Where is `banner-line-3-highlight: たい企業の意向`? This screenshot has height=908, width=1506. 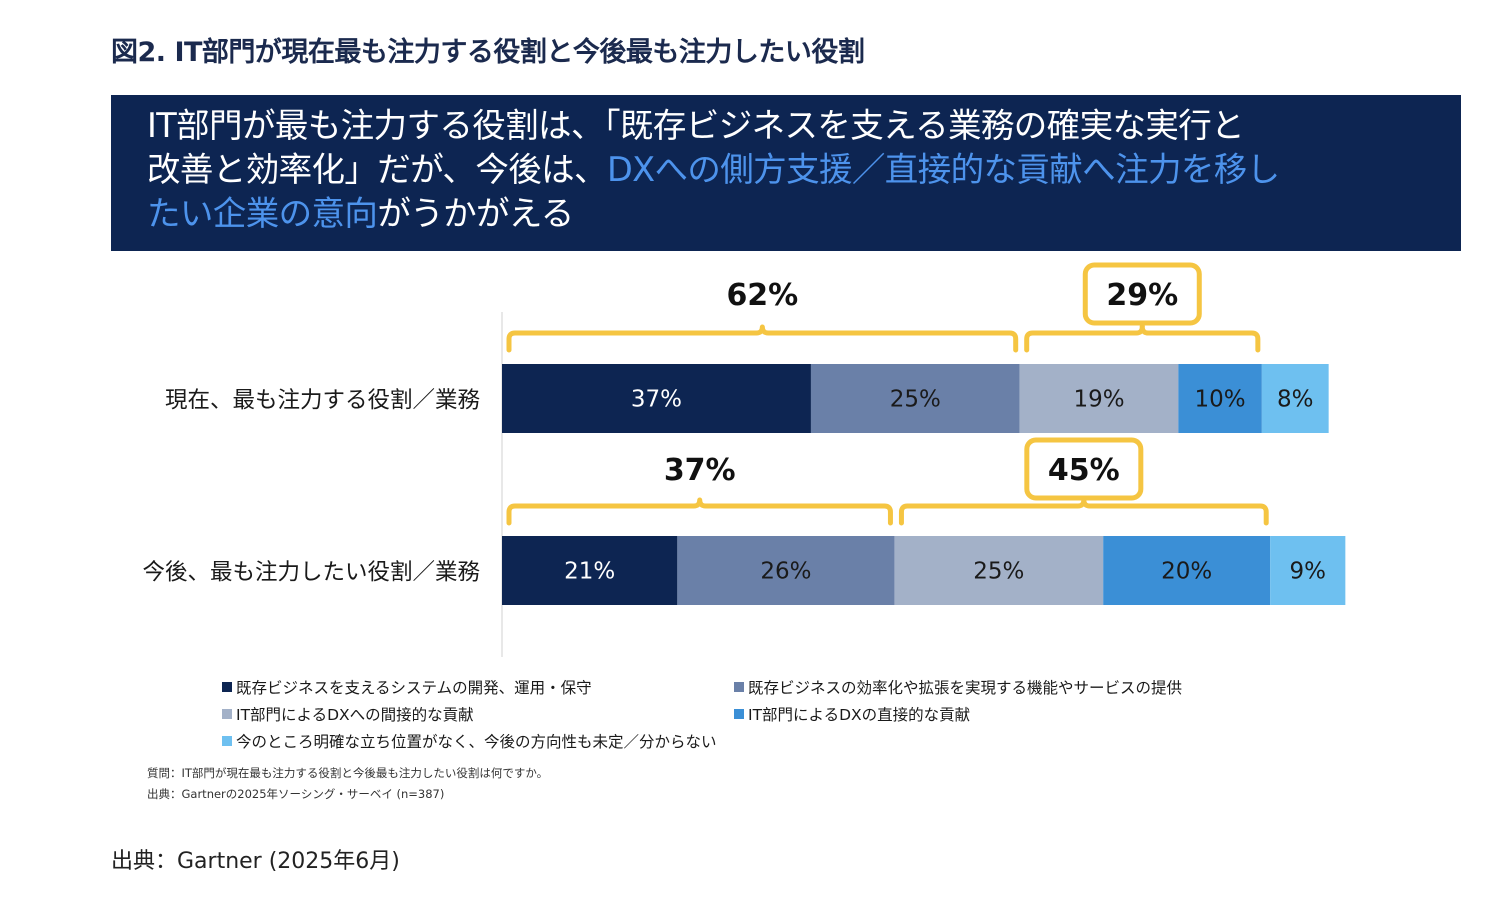
banner-line-3-highlight: たい企業の意向 is located at coordinates (262, 213).